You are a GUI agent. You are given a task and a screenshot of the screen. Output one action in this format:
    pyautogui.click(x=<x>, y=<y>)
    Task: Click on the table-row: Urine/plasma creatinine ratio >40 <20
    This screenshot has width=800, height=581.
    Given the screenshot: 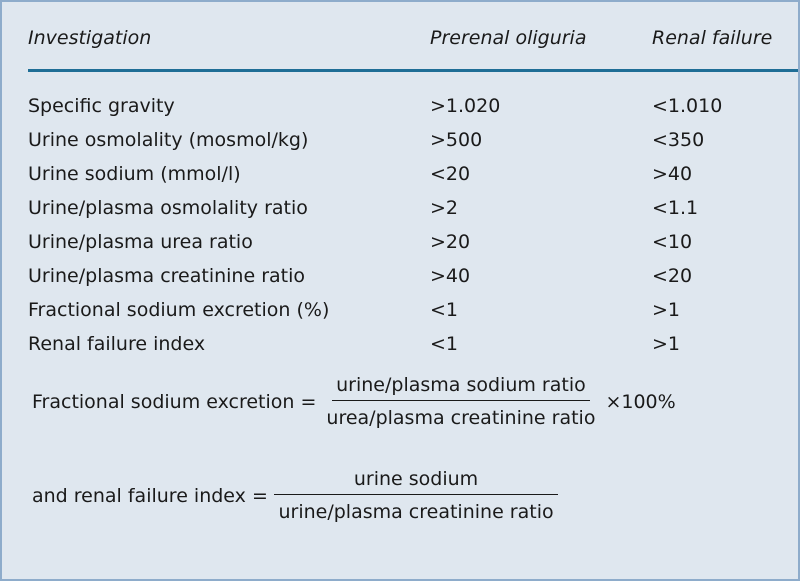 What is the action you would take?
    pyautogui.click(x=400, y=282)
    